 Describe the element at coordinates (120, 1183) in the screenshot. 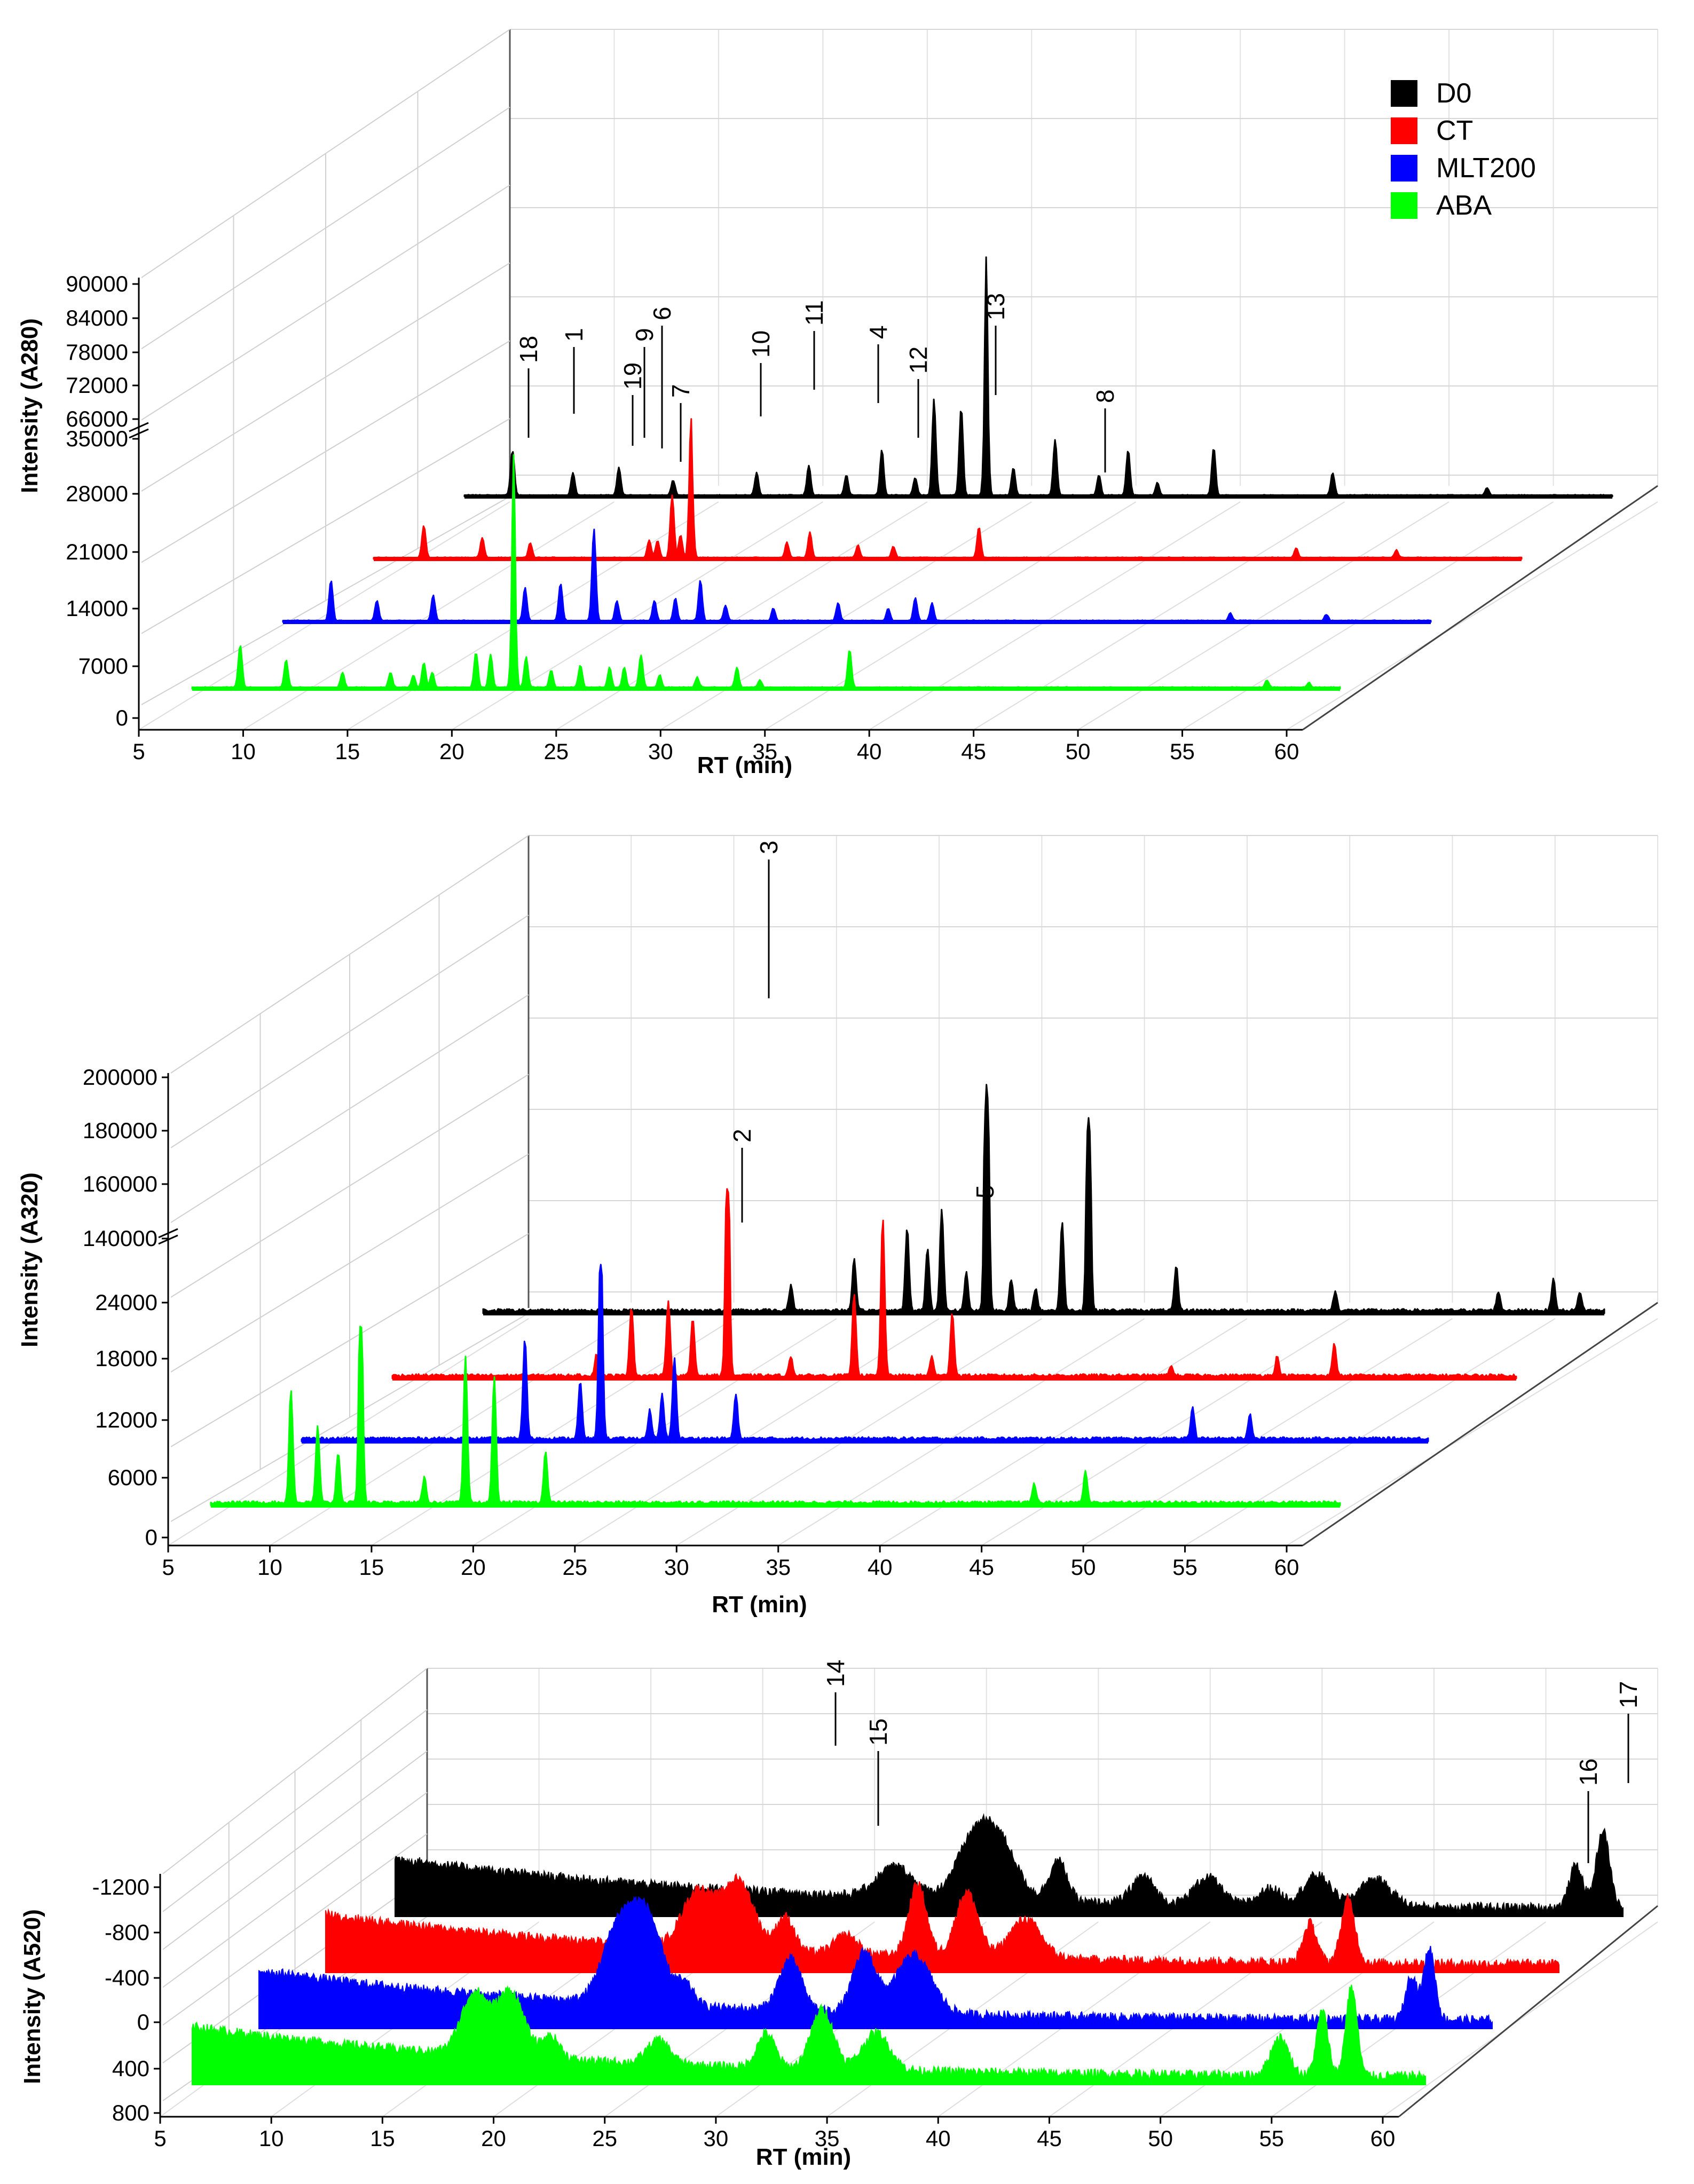

I see `y-tick-label: 160000` at that location.